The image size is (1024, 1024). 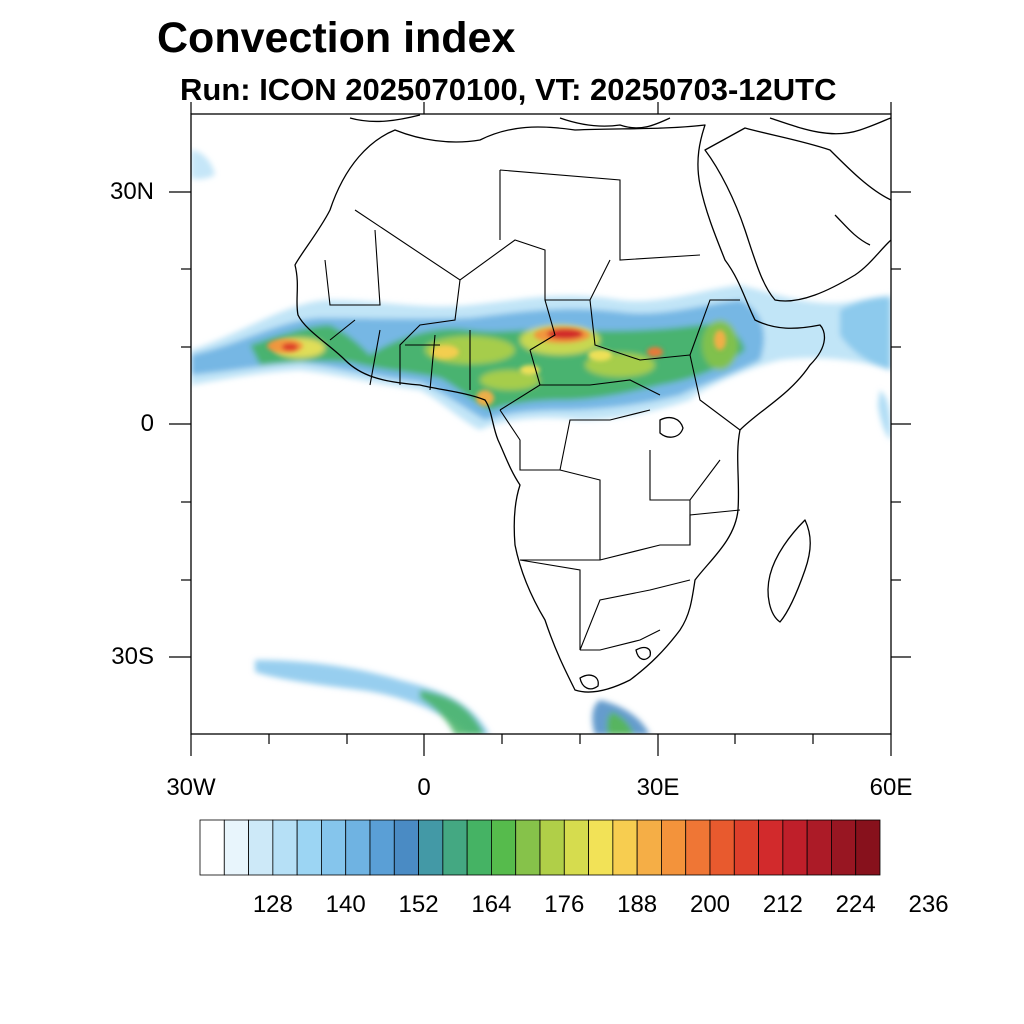 I want to click on lon-label-0: 0, so click(x=424, y=787).